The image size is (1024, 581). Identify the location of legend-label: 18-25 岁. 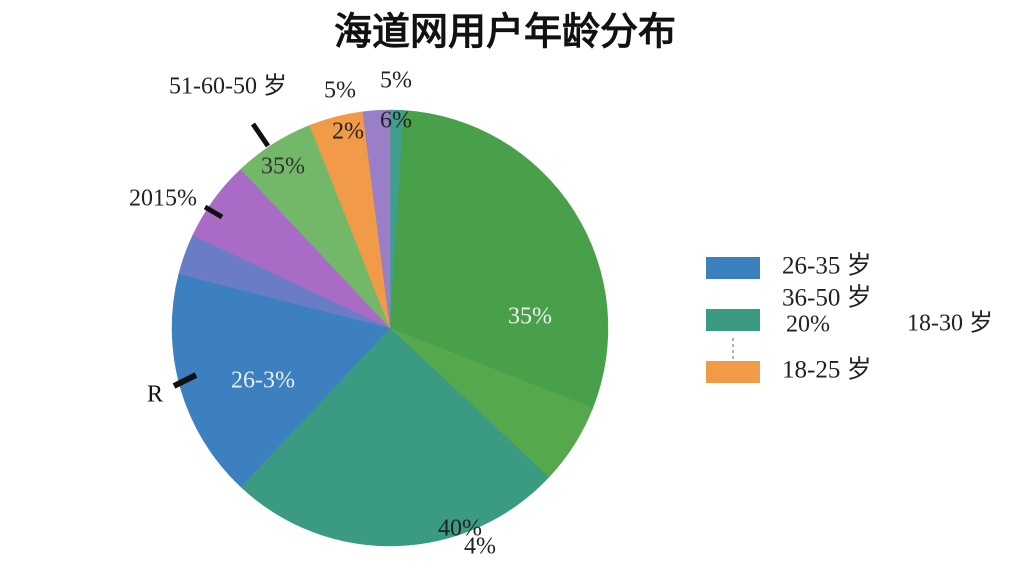
(827, 370).